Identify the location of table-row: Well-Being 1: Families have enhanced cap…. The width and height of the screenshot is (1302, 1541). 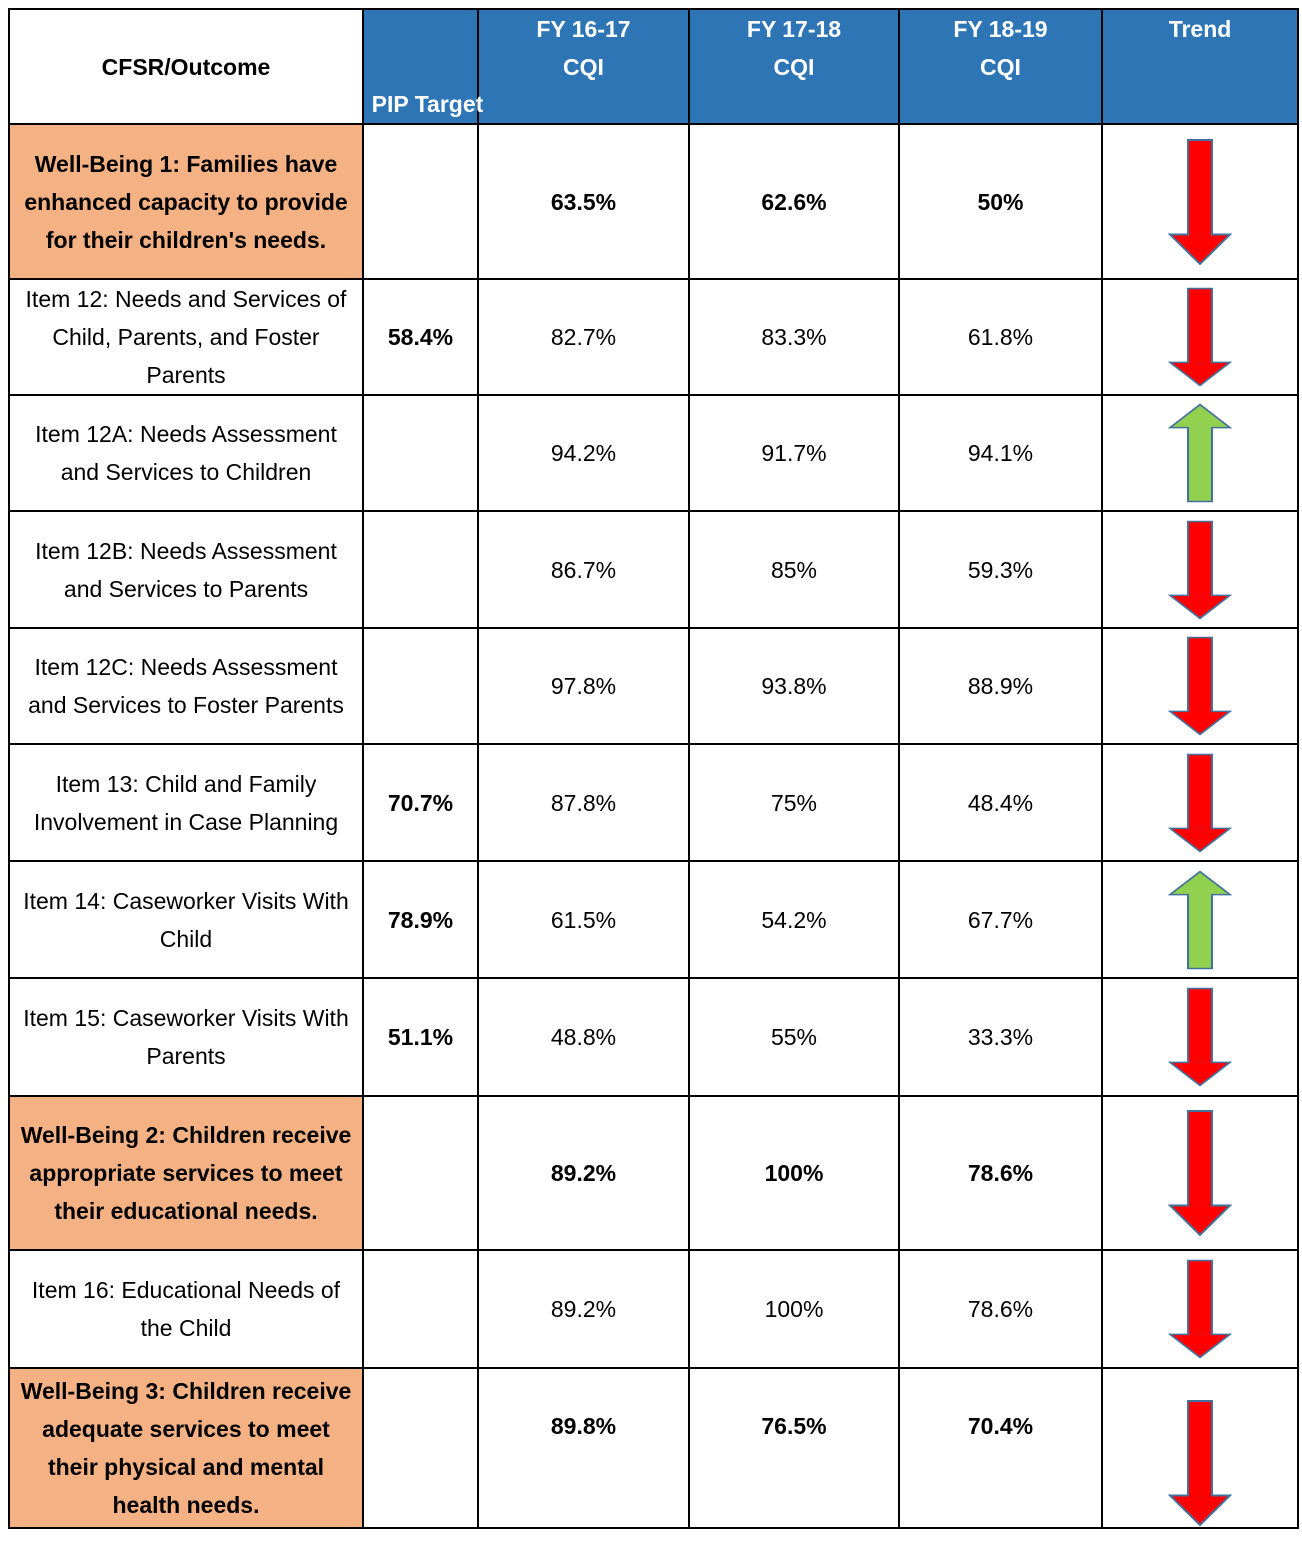
(653, 201).